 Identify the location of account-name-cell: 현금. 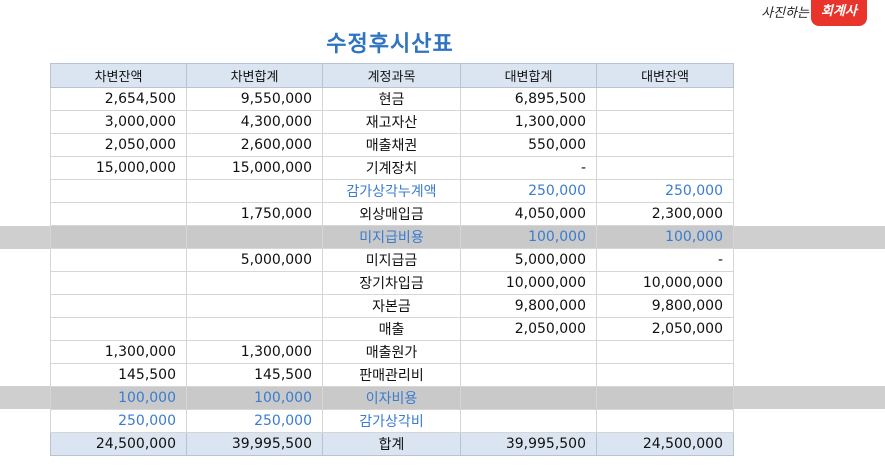
(391, 99).